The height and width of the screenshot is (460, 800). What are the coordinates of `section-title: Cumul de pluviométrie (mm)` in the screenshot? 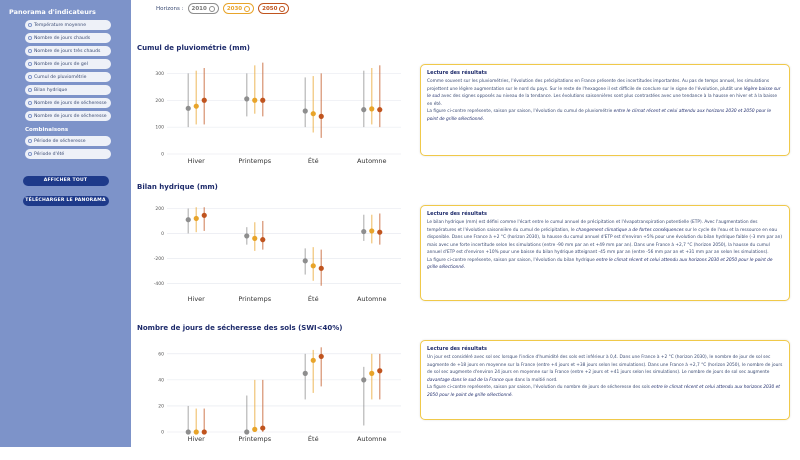 It's located at (194, 48).